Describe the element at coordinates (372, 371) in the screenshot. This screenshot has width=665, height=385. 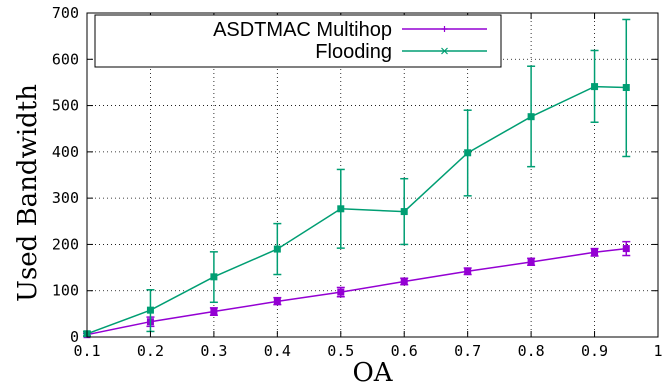
I see `x-axis-title: OA` at that location.